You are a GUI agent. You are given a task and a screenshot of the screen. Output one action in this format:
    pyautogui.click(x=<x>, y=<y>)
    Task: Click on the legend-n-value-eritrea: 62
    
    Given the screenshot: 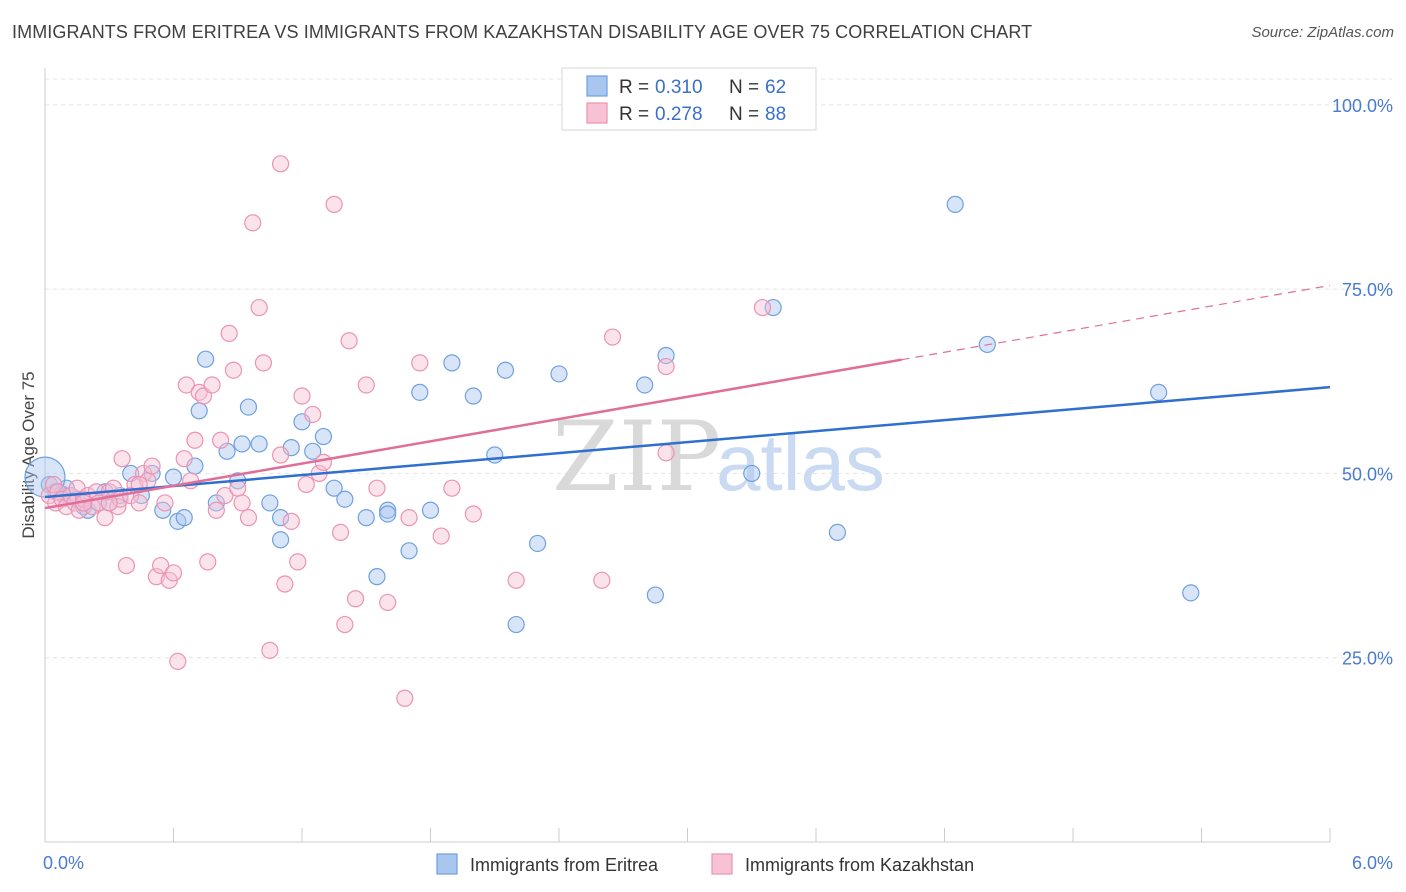 What is the action you would take?
    pyautogui.click(x=775, y=87)
    